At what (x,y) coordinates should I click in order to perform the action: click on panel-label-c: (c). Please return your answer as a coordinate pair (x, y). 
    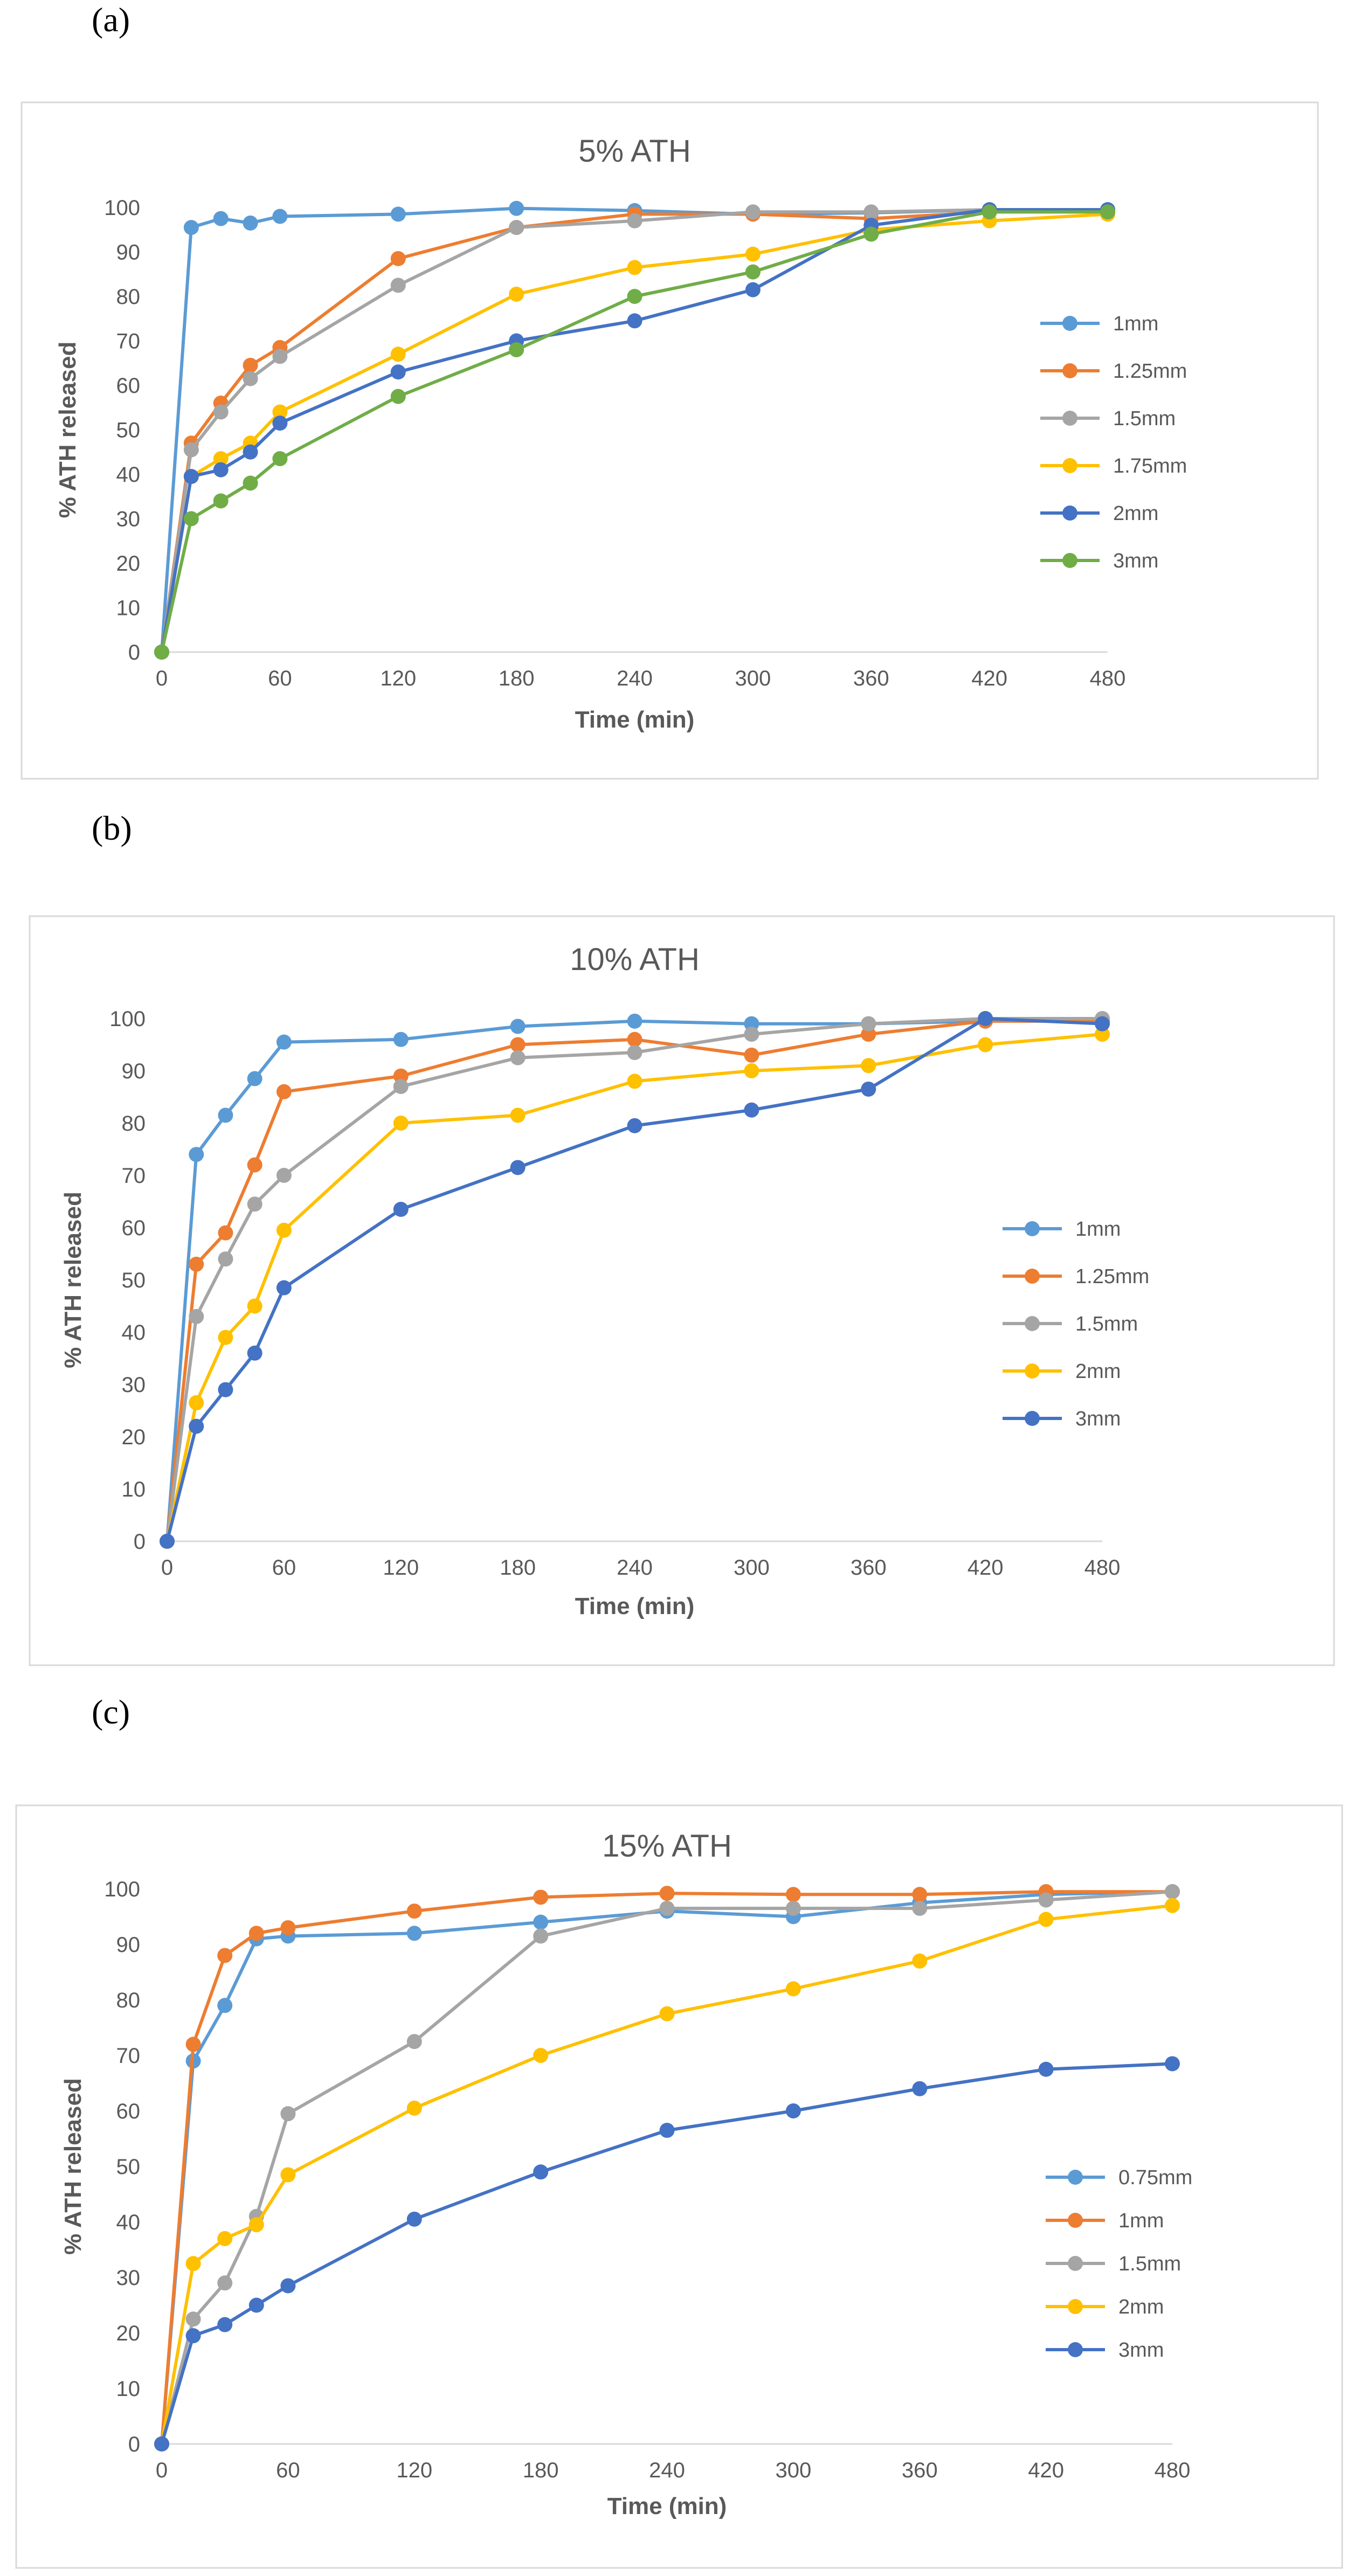
    Looking at the image, I should click on (111, 1712).